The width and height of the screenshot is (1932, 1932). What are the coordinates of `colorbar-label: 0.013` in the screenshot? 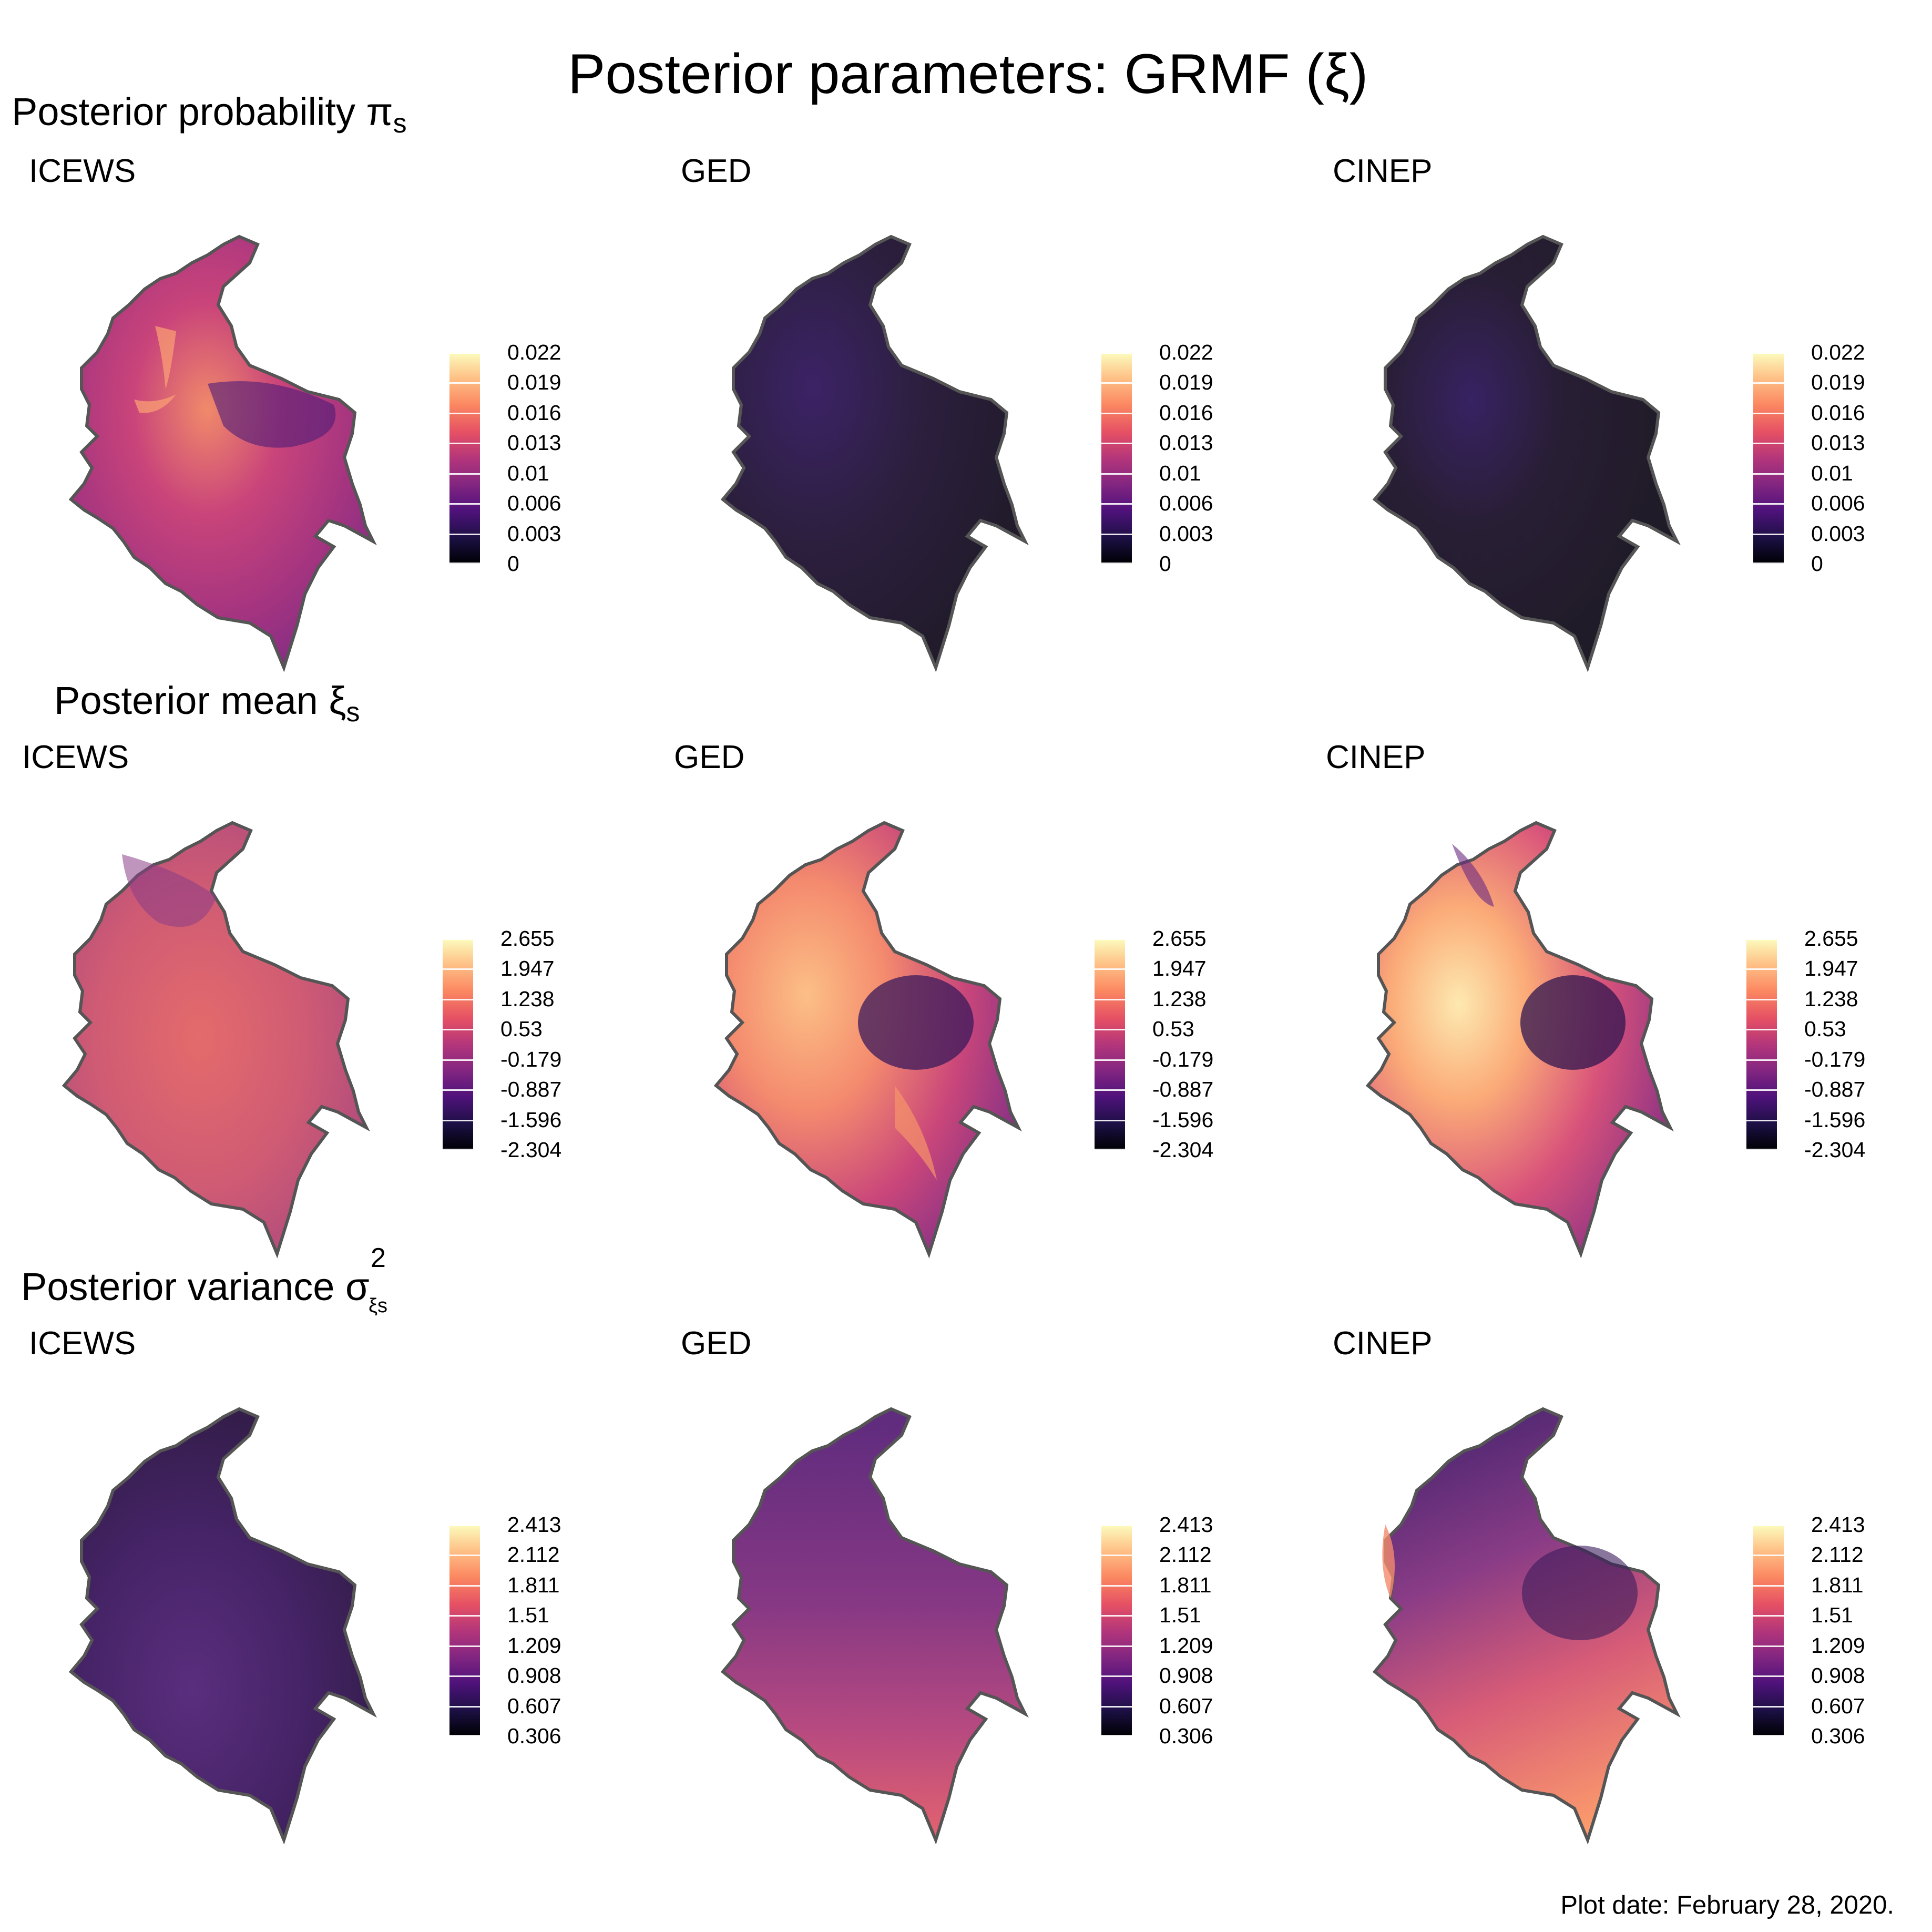 It's located at (1838, 443).